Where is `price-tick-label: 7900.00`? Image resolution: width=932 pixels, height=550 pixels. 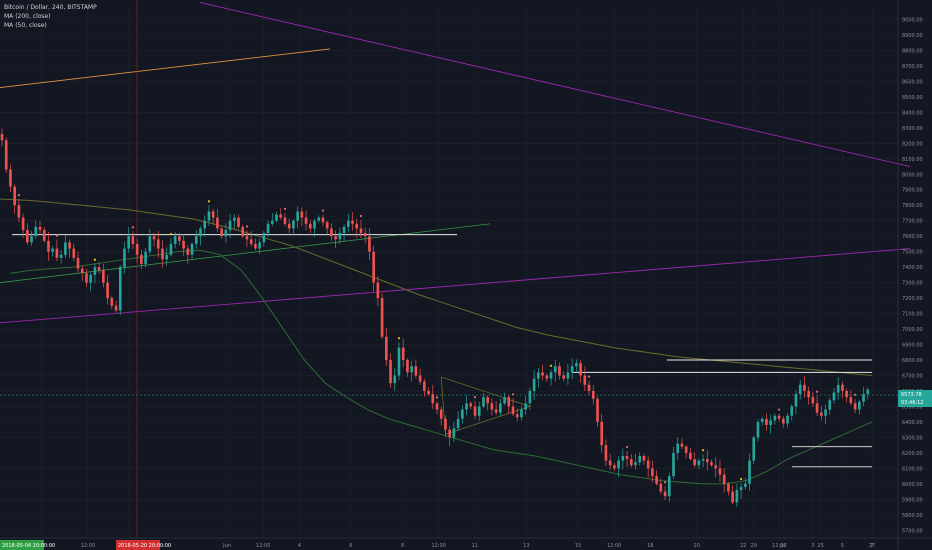
price-tick-label: 7900.00 is located at coordinates (912, 191).